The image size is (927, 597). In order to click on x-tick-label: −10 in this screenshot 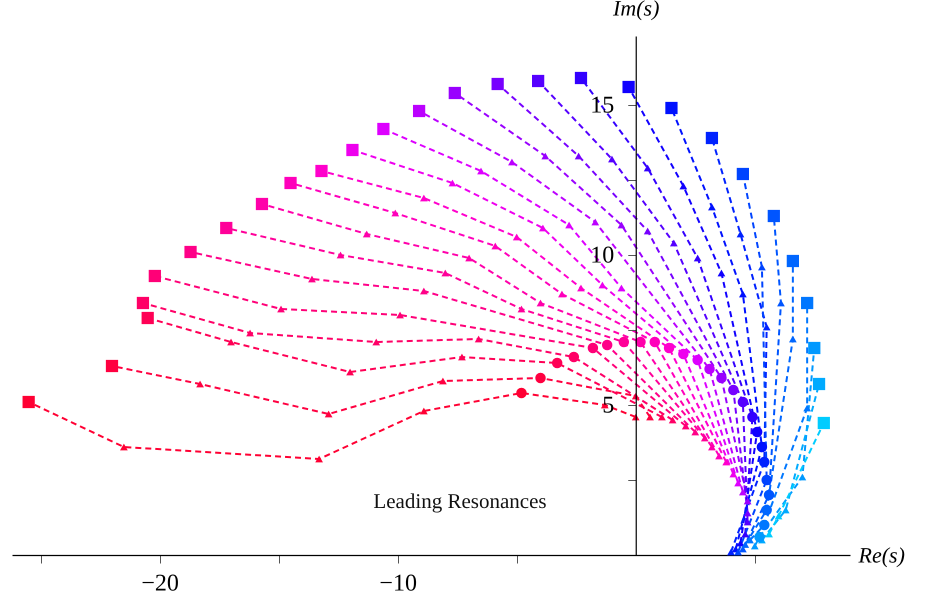, I will do `click(398, 583)`.